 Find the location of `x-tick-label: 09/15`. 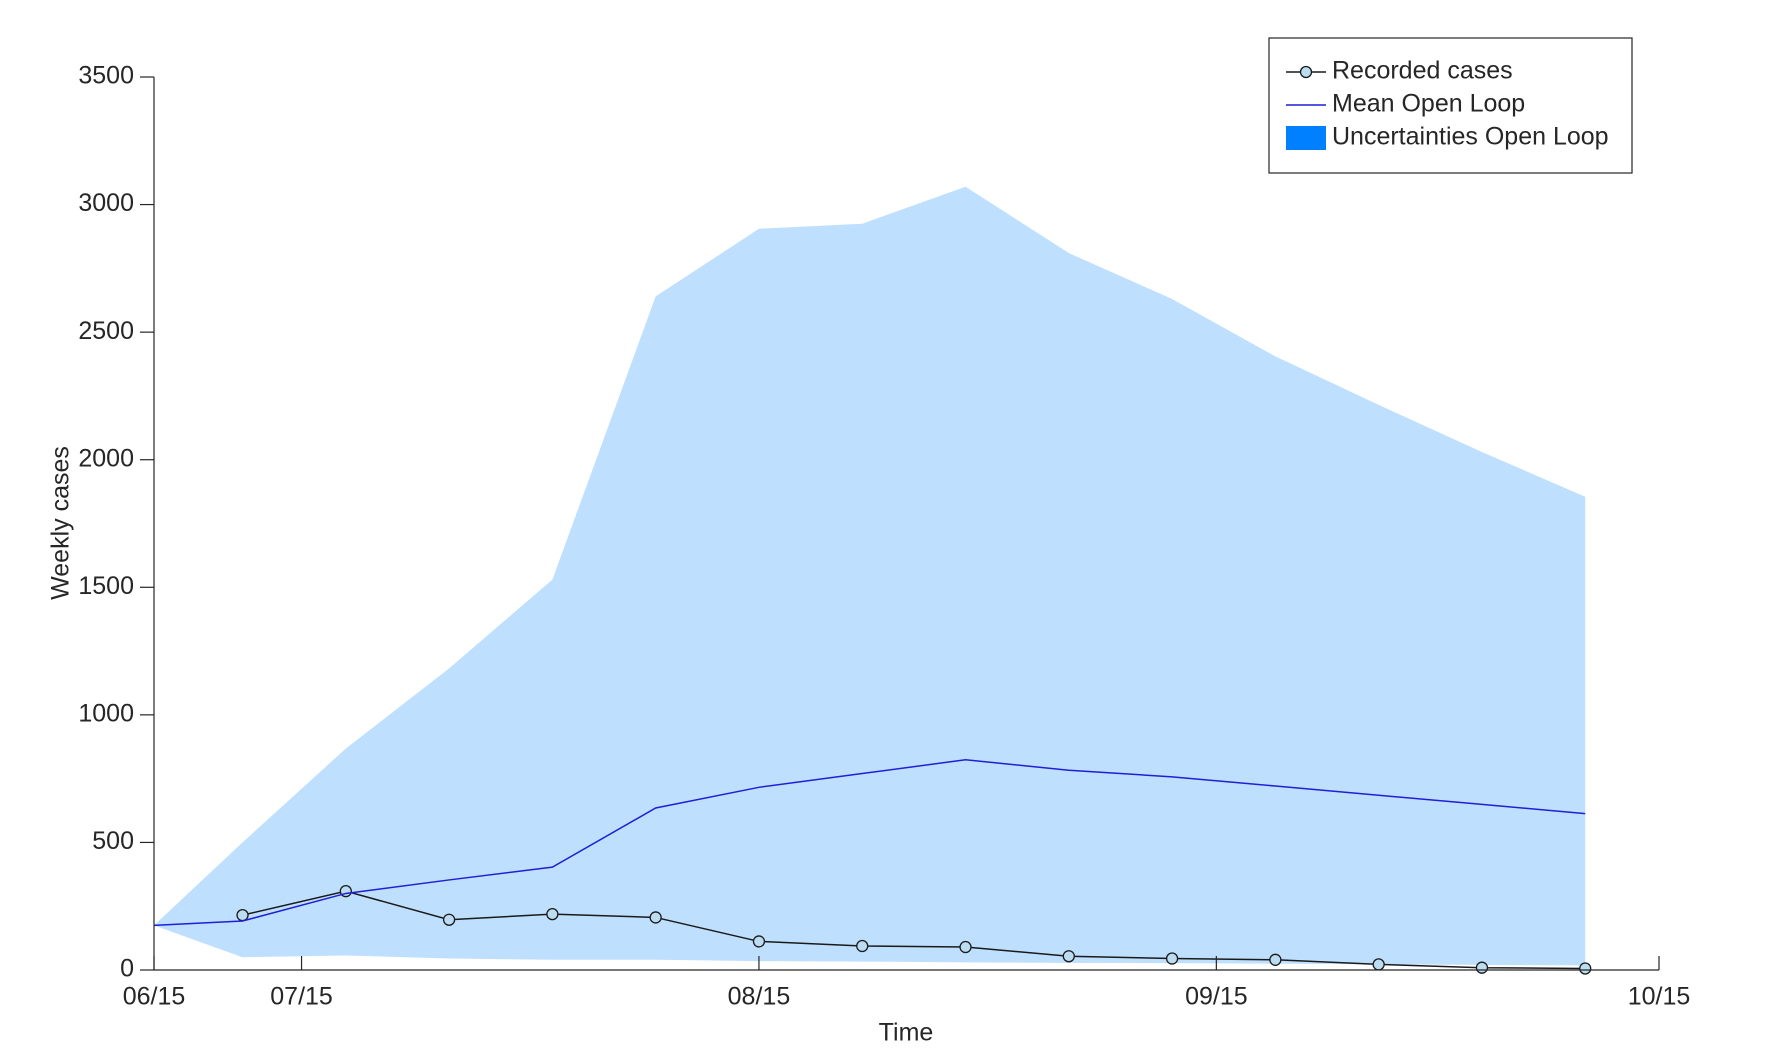

x-tick-label: 09/15 is located at coordinates (1216, 997).